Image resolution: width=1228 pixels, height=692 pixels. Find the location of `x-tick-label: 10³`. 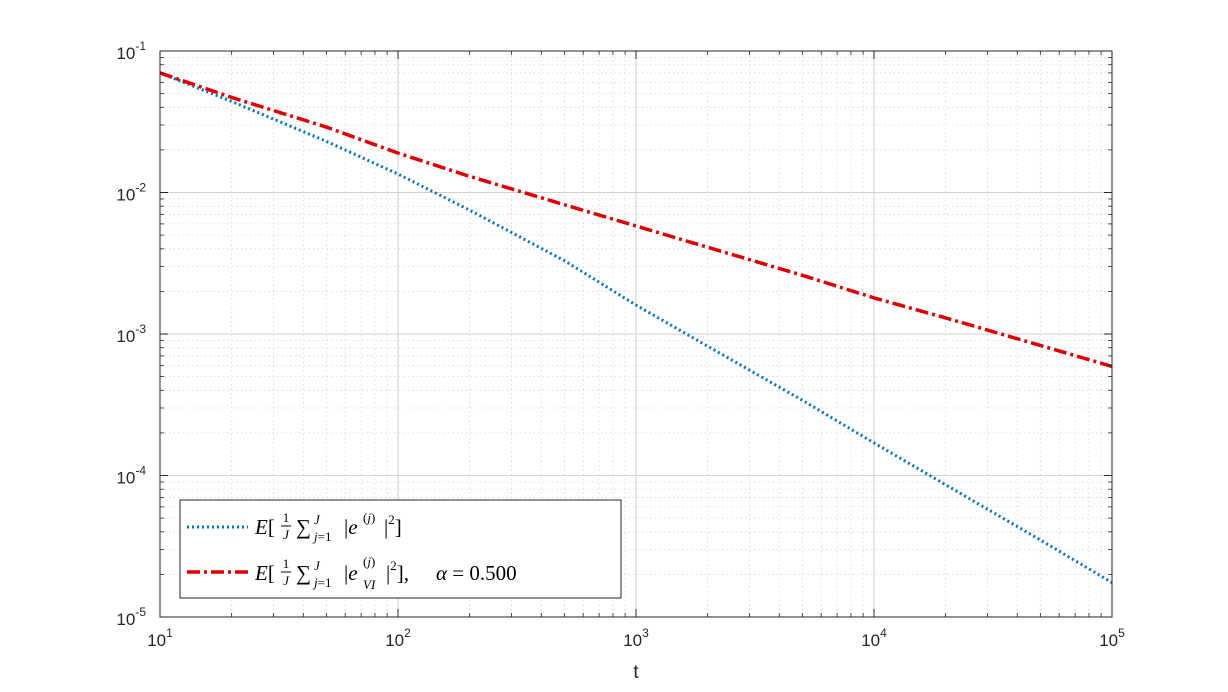

x-tick-label: 10³ is located at coordinates (636, 638).